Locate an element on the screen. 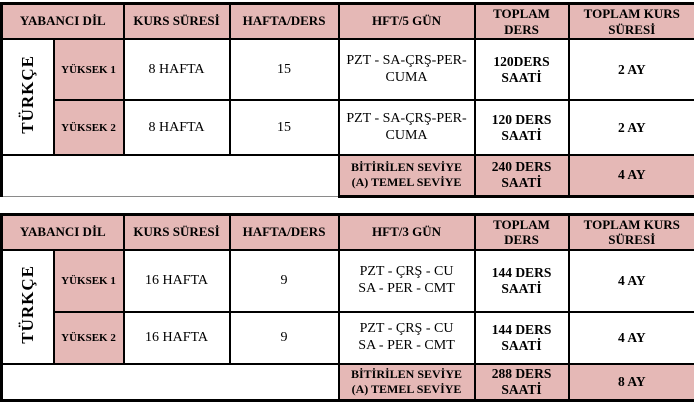 The image size is (694, 406). summary-total-duration-cell: 4 AY is located at coordinates (630, 176).